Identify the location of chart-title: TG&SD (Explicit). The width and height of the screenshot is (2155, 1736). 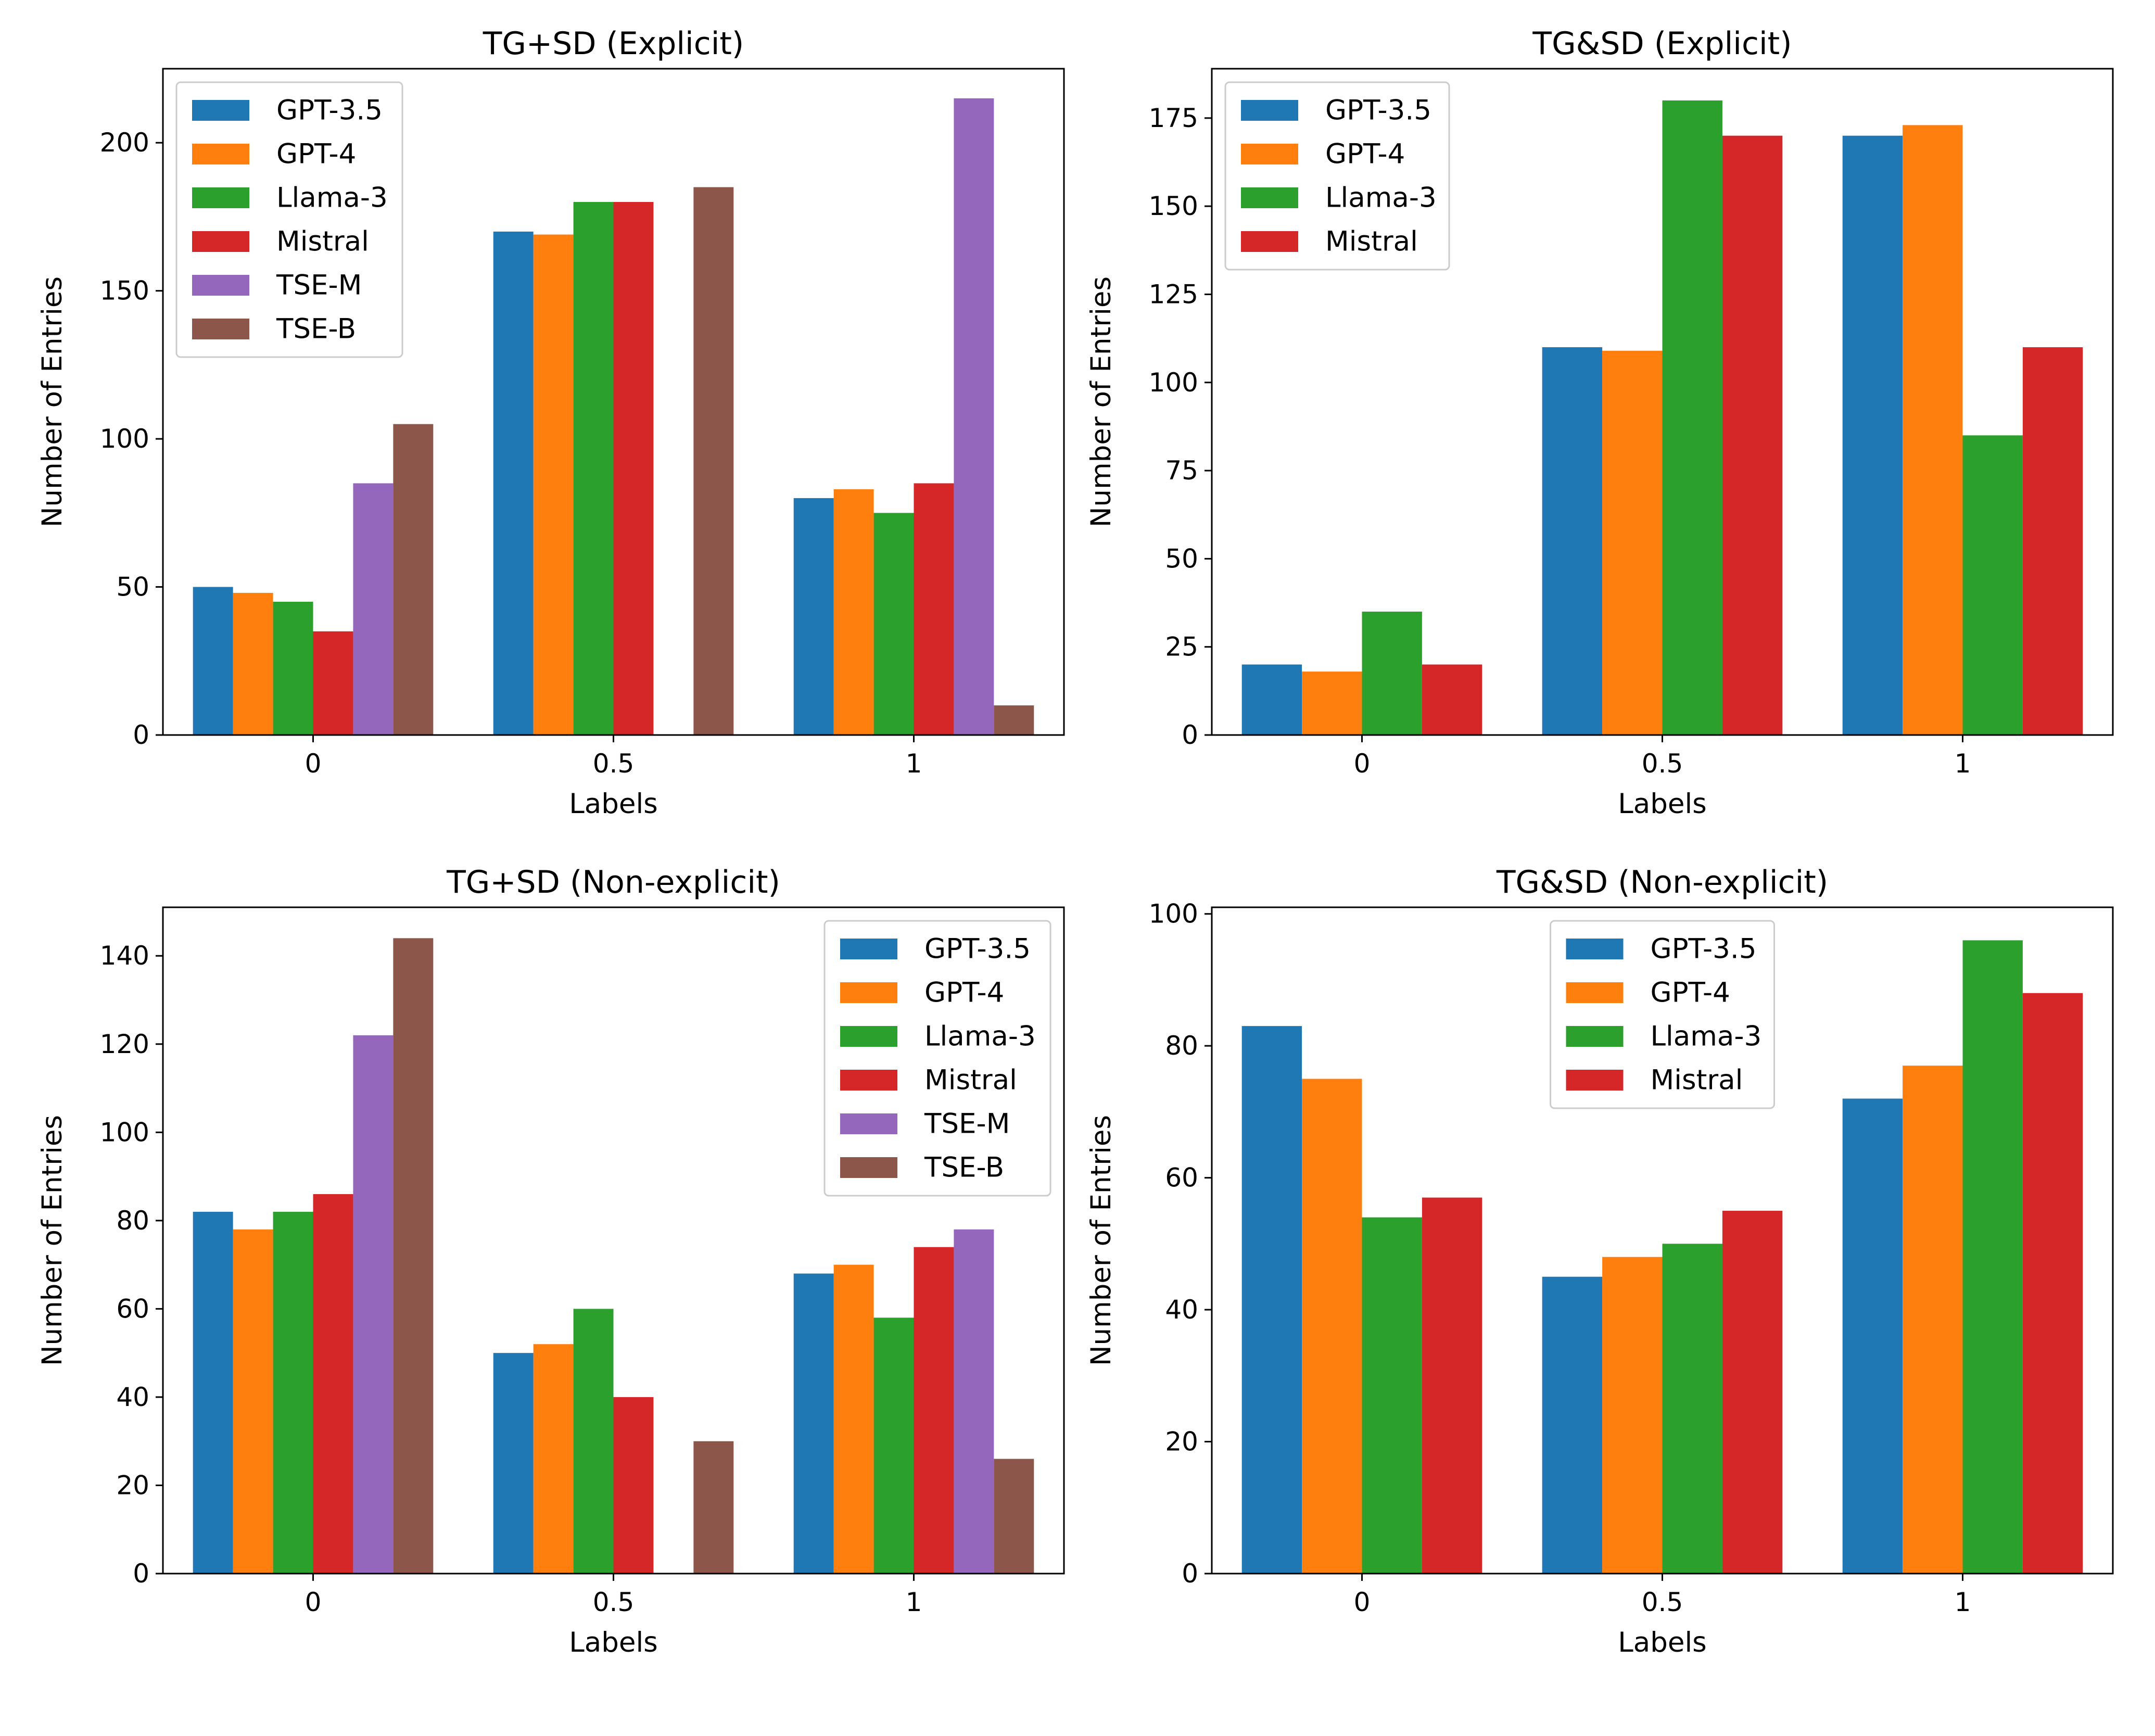
(1662, 44).